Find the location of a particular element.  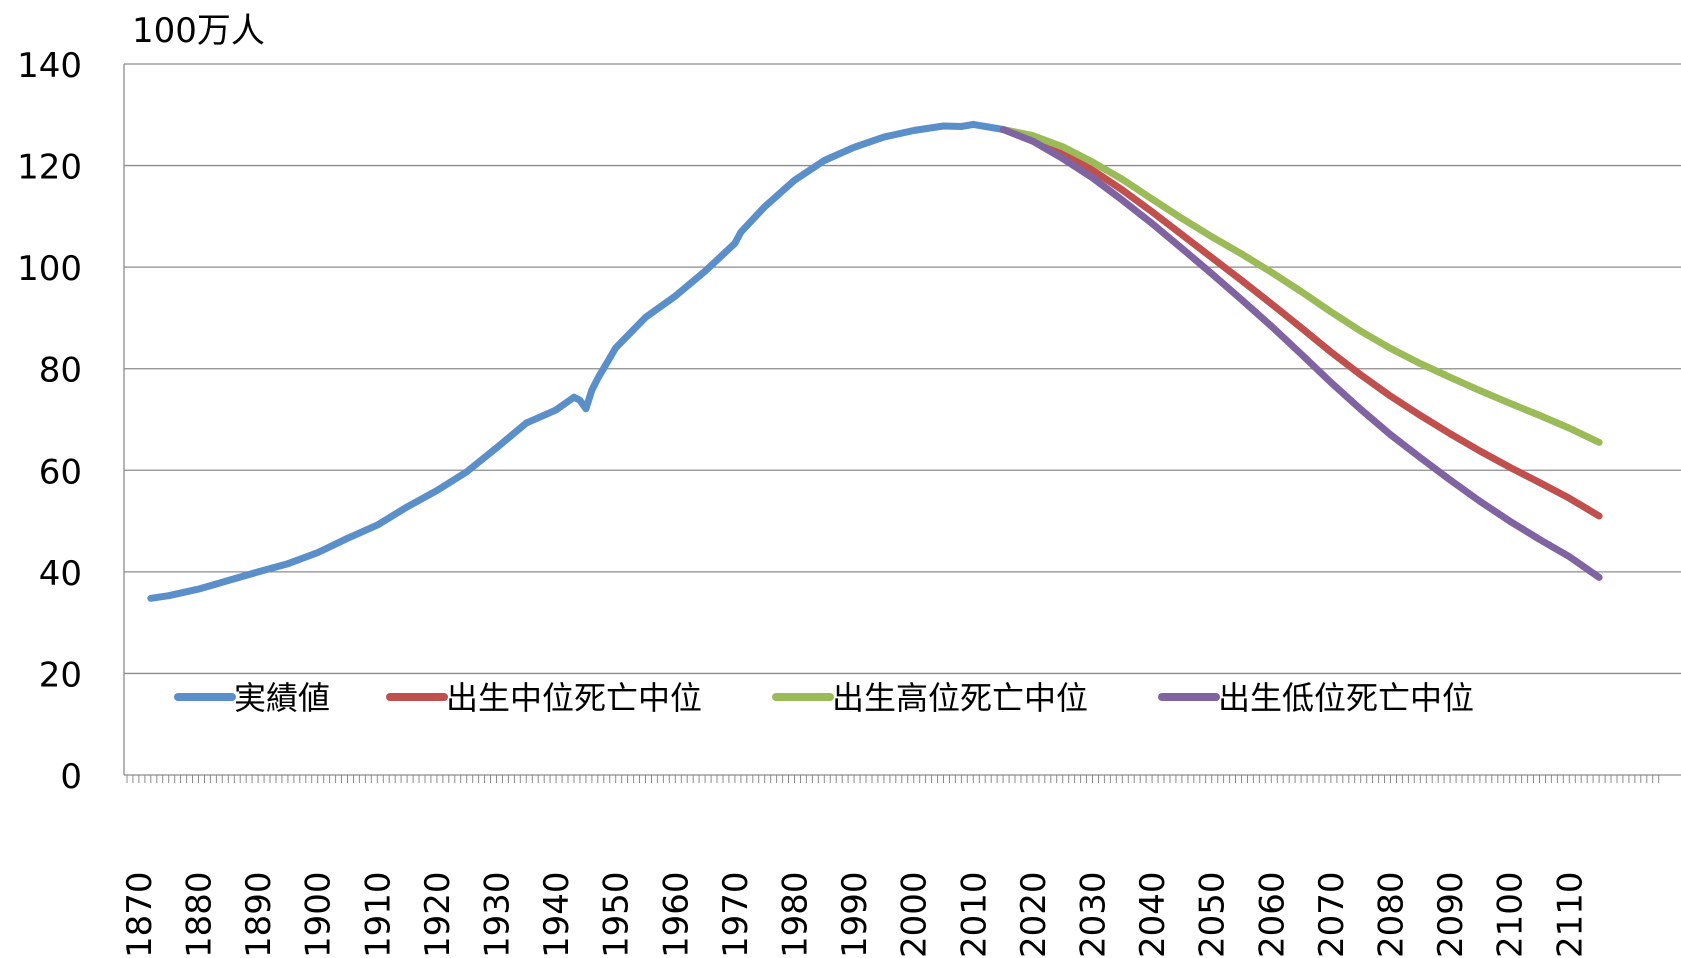

legend-label: 出生高位死亡中位 is located at coordinates (960, 698).